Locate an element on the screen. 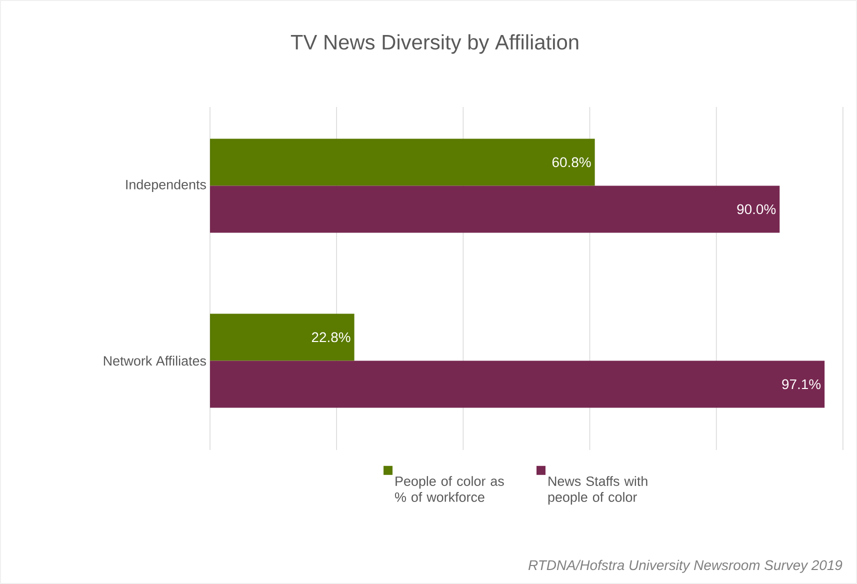 Image resolution: width=857 pixels, height=584 pixels. data-label: 90.0% is located at coordinates (756, 209).